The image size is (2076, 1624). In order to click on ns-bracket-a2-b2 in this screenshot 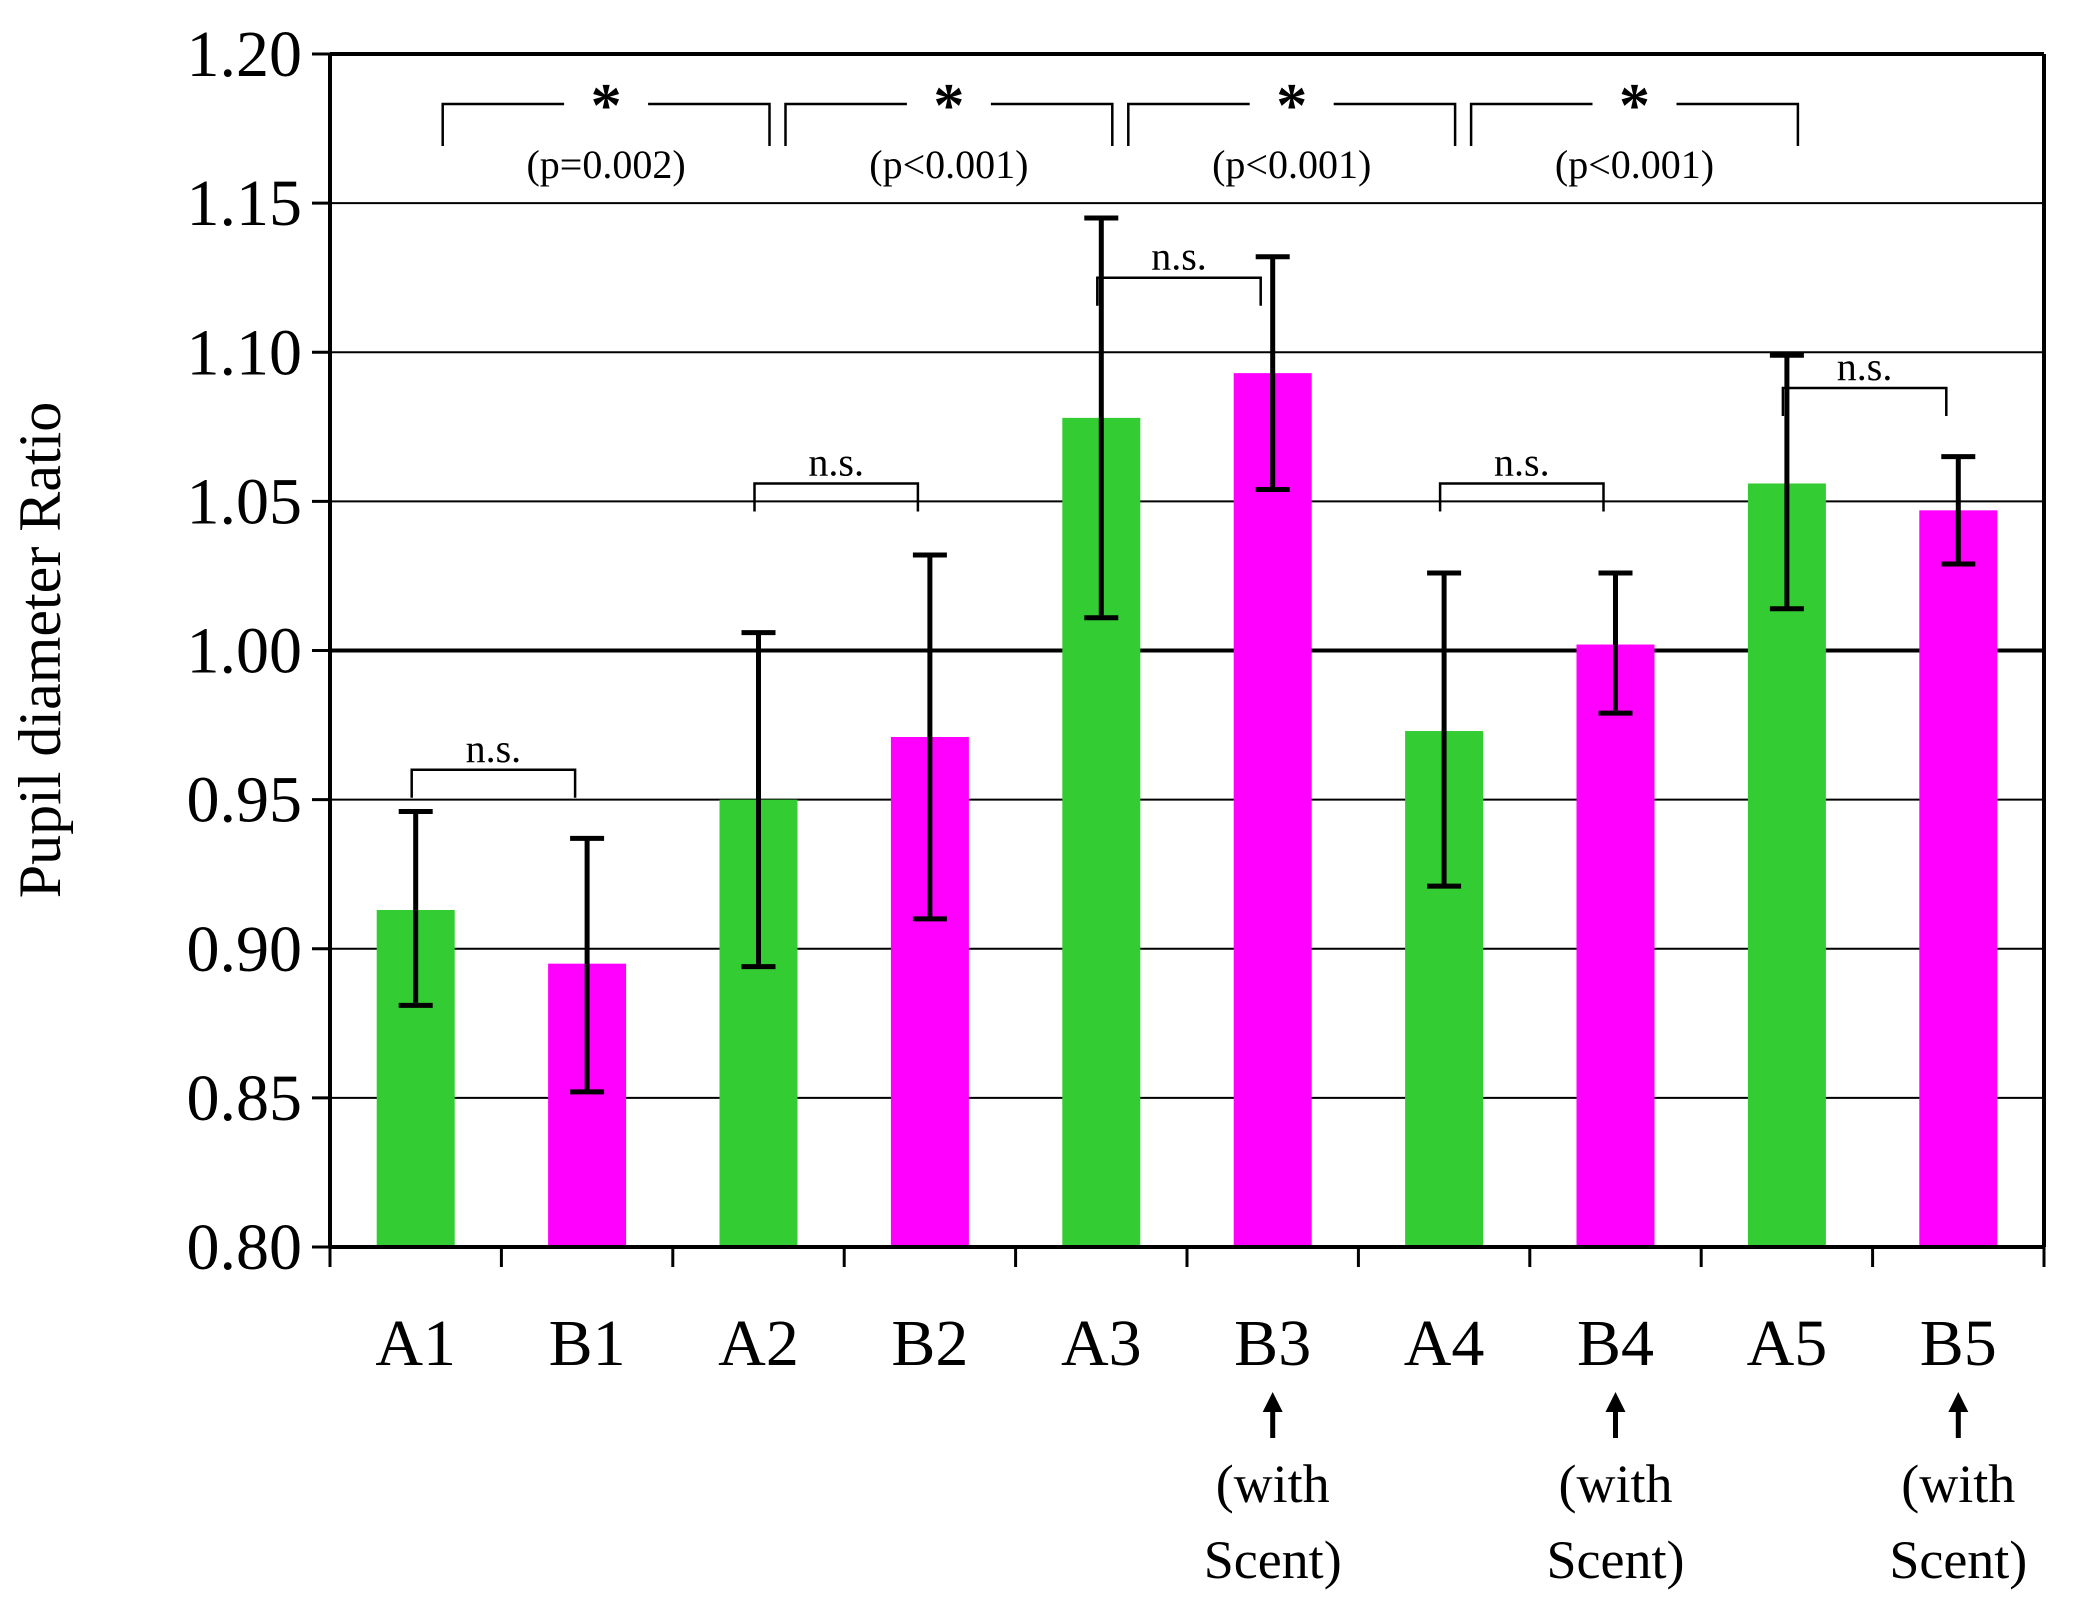, I will do `click(836, 497)`.